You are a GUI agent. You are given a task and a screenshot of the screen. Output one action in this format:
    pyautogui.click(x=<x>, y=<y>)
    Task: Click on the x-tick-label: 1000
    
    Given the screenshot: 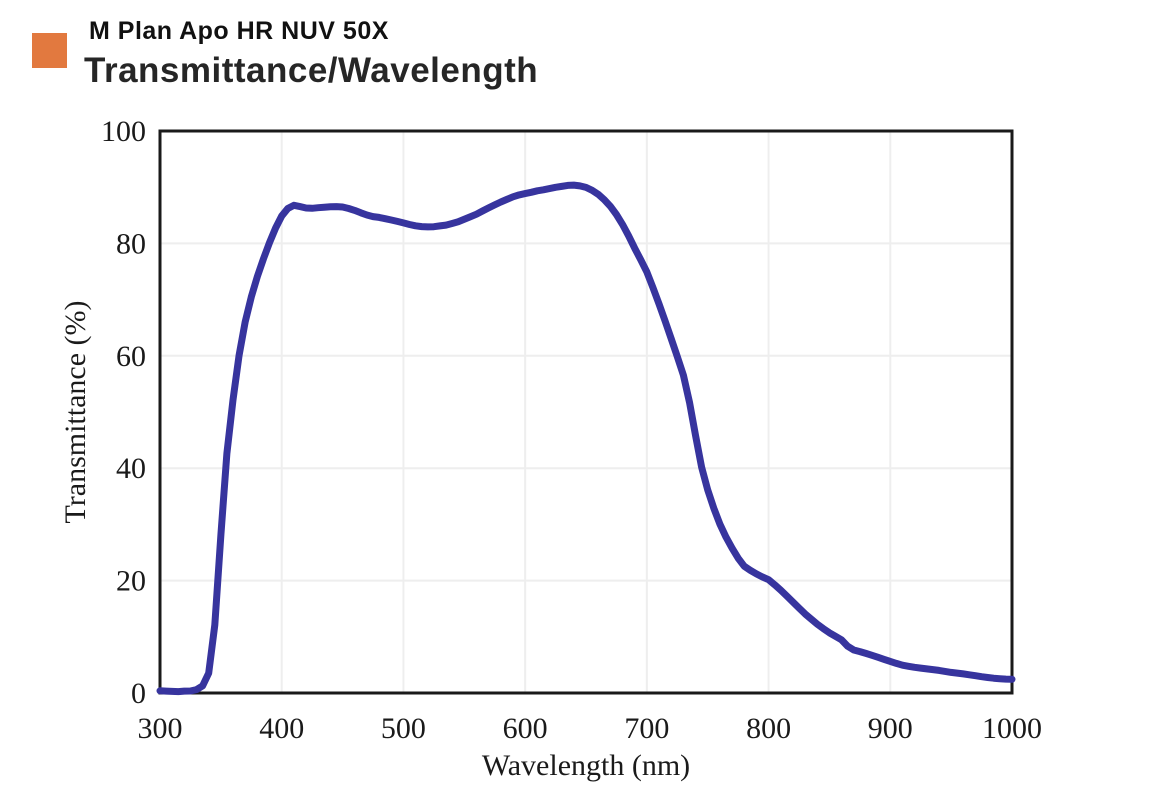 What is the action you would take?
    pyautogui.click(x=1012, y=728)
    